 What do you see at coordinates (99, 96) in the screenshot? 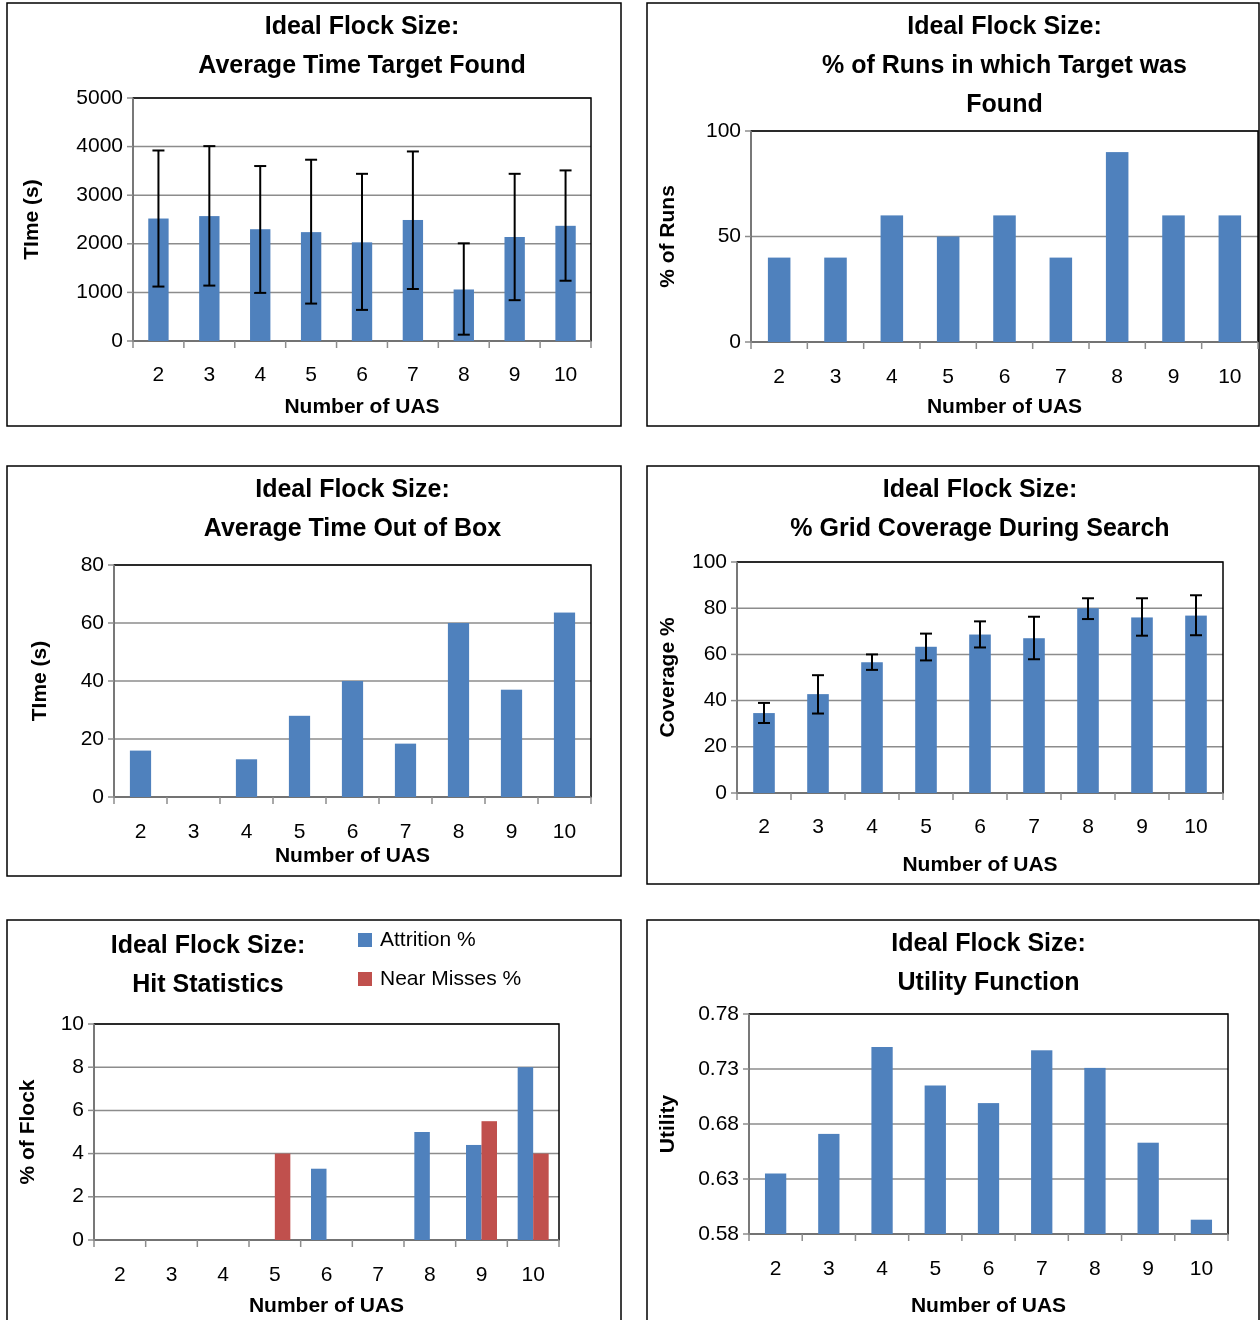
I see `y-tick-label: 5000` at bounding box center [99, 96].